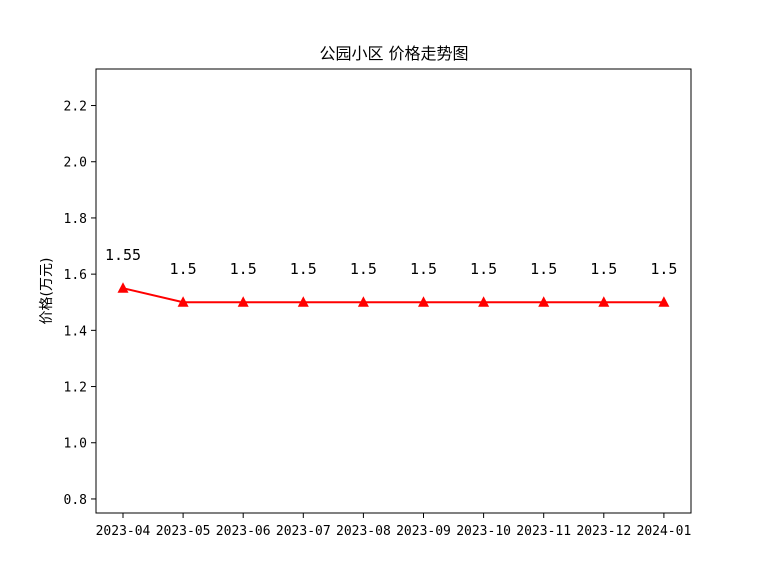 The height and width of the screenshot is (576, 768). Describe the element at coordinates (123, 531) in the screenshot. I see `x-tick-label: 2023-04` at that location.